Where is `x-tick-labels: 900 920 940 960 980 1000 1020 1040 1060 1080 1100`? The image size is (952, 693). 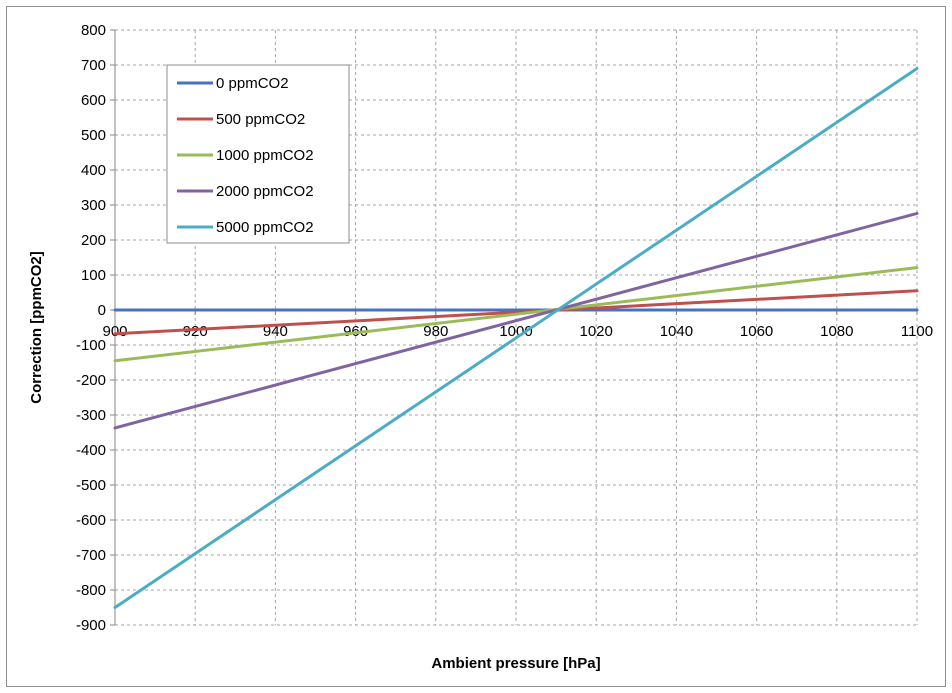
x-tick-labels: 900 920 940 960 980 1000 1020 1040 1060 1080 1100 is located at coordinates (517, 331).